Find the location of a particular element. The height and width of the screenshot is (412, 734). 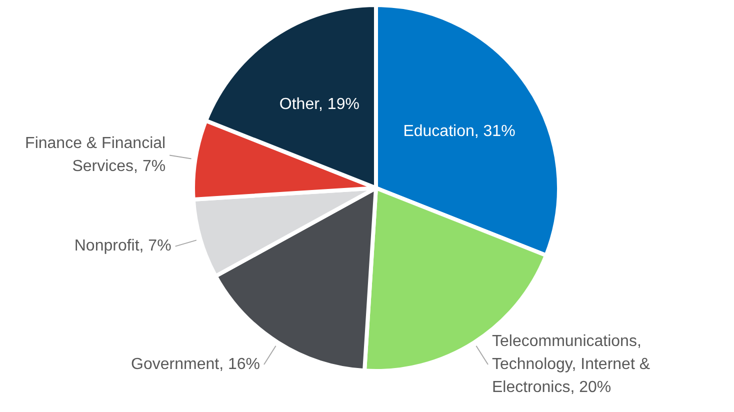

slice-label: Education, 31% is located at coordinates (459, 131).